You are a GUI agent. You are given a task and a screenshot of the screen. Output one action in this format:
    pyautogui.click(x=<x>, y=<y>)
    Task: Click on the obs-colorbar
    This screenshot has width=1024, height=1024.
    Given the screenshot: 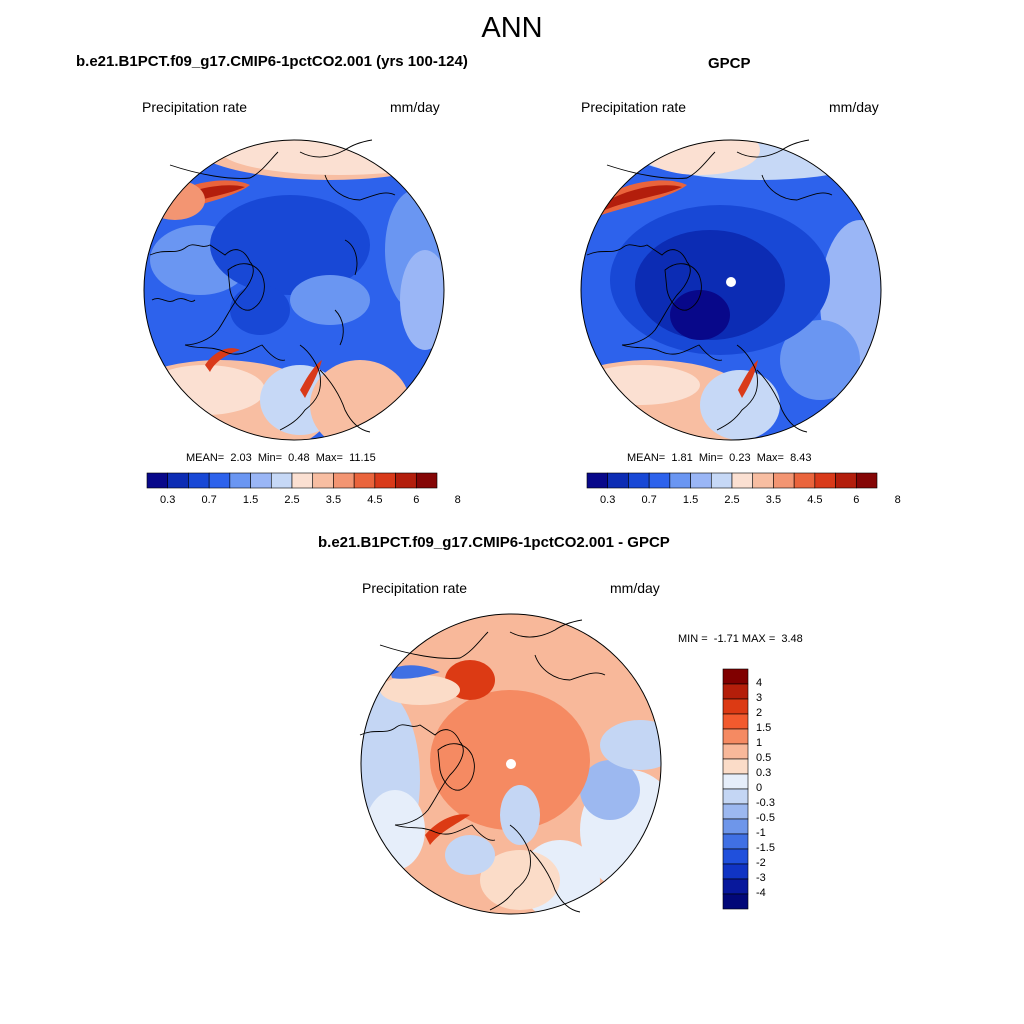 What is the action you would take?
    pyautogui.click(x=732, y=480)
    